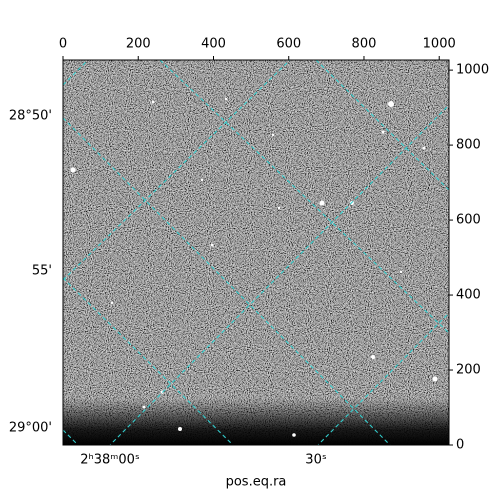  I want to click on x-tick-label: 800, so click(364, 44).